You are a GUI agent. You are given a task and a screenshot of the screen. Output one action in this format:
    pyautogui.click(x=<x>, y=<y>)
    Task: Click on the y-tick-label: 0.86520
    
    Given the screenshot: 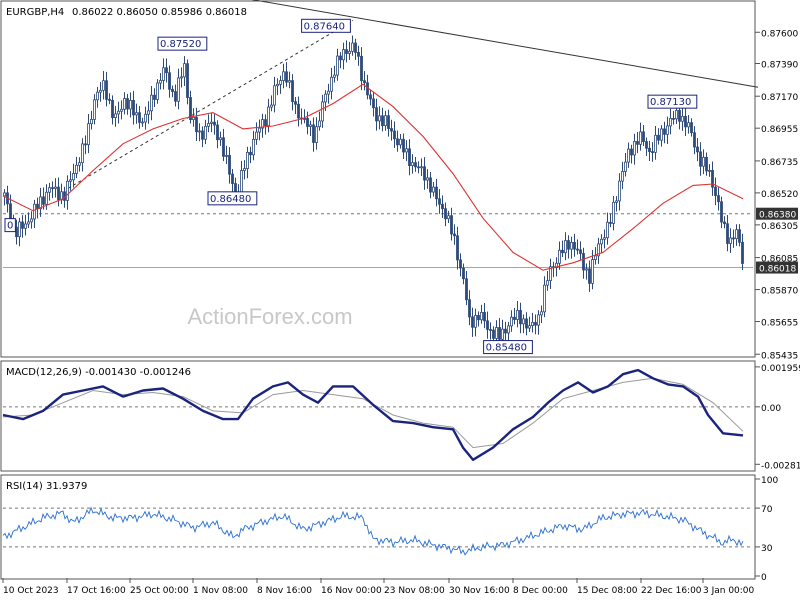 What is the action you would take?
    pyautogui.click(x=779, y=195)
    